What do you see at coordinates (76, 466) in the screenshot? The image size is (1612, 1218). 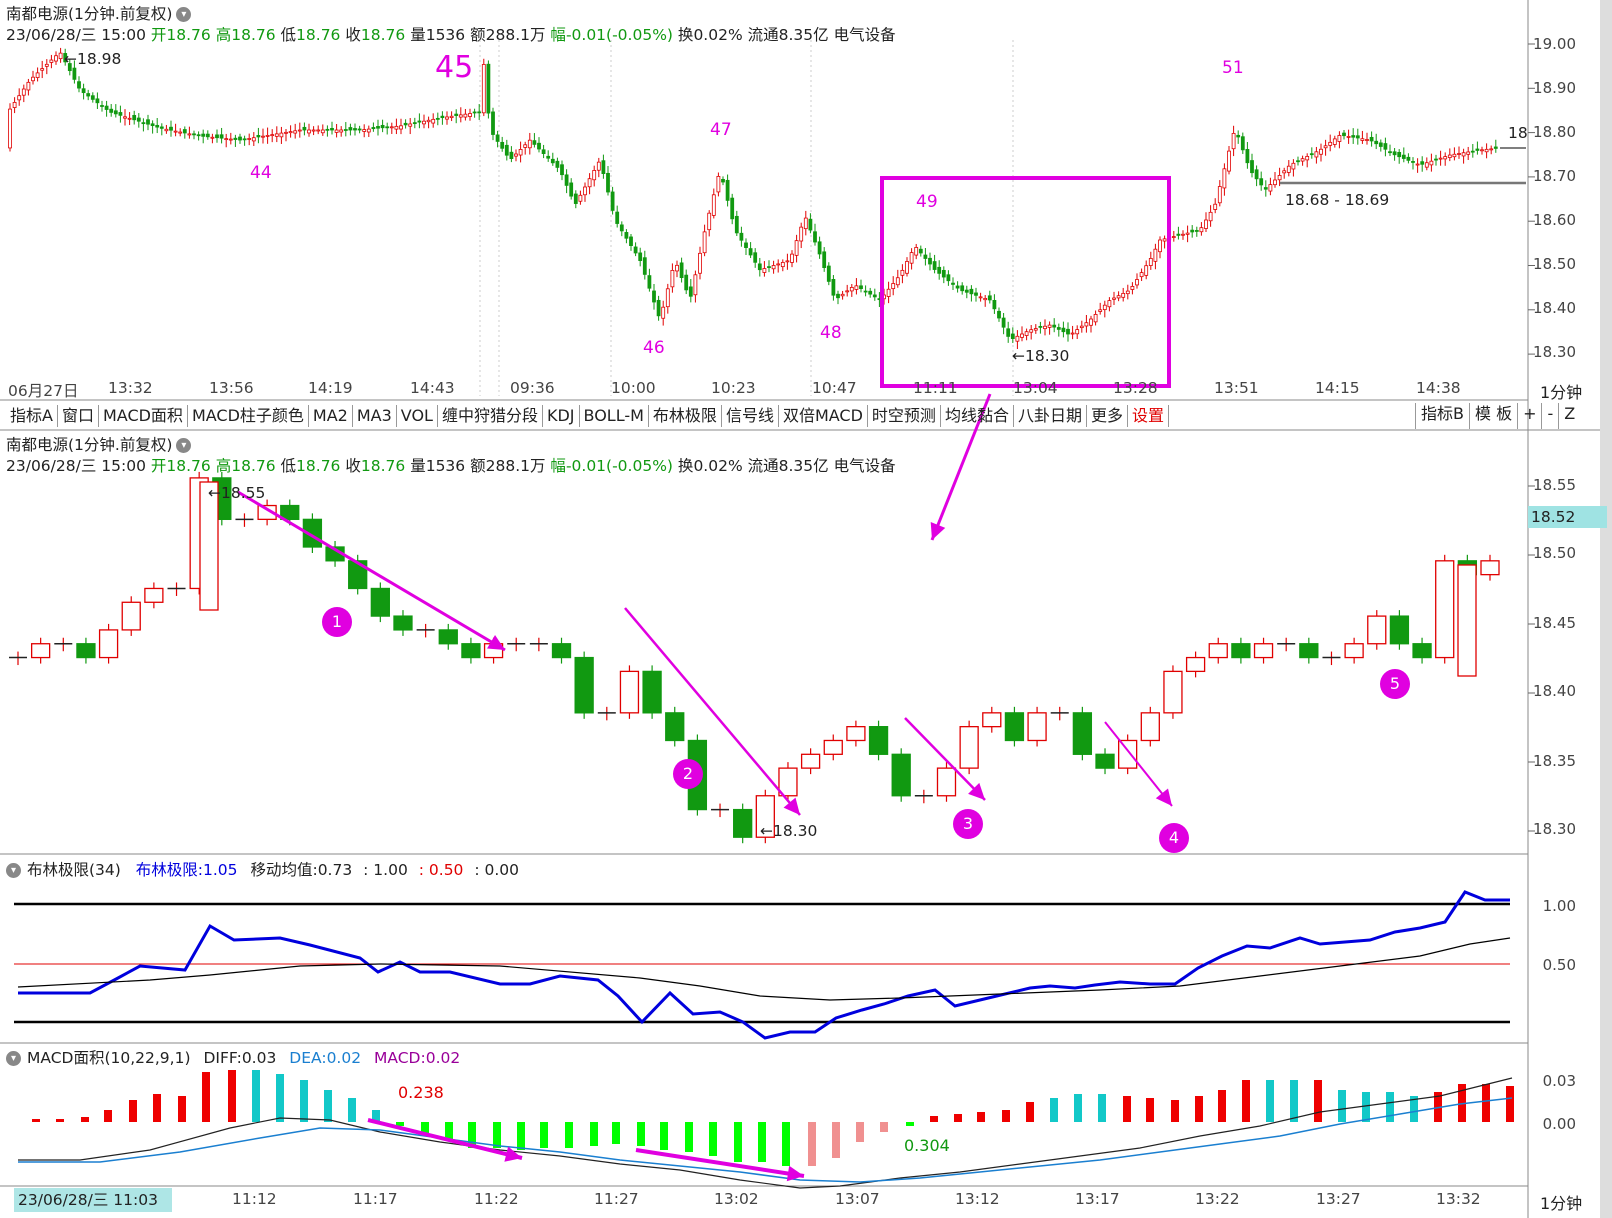 I see `quote-date: 23/06/28/三 15:00` at bounding box center [76, 466].